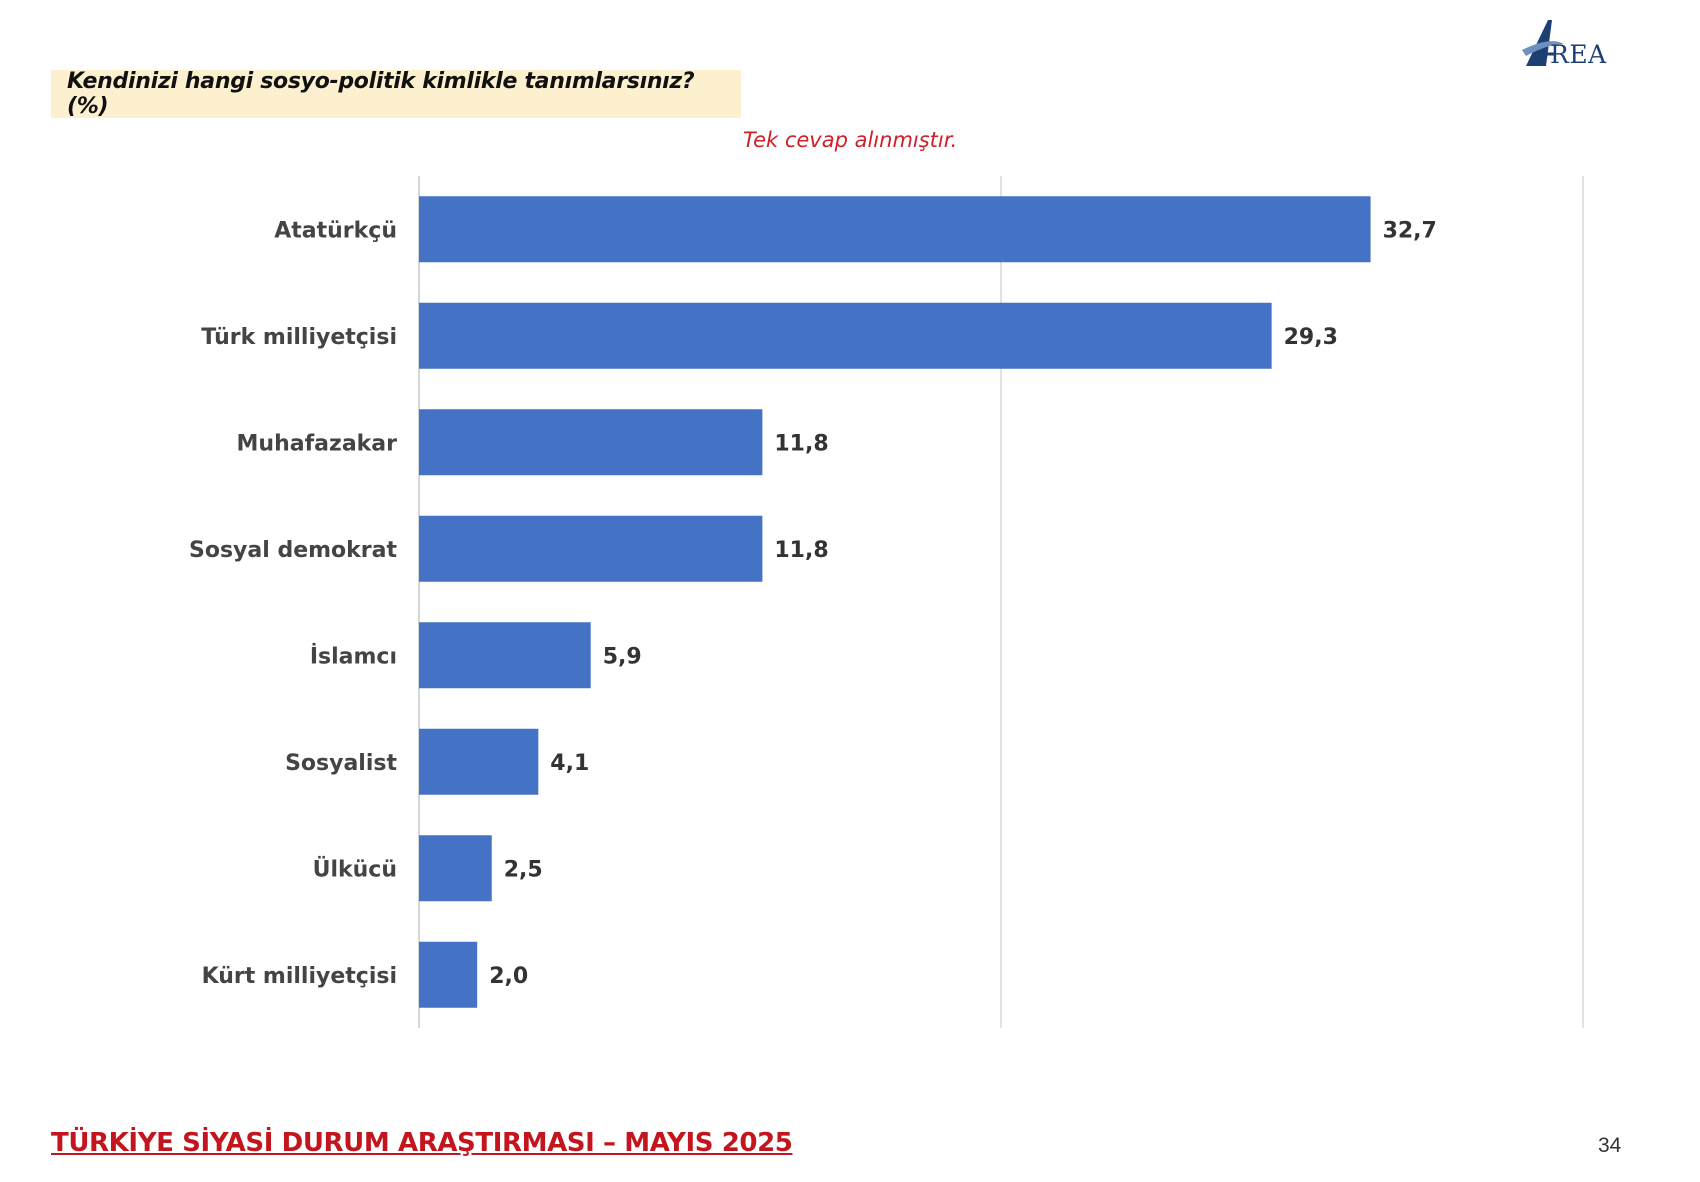 Image resolution: width=1700 pixels, height=1182 pixels. I want to click on data-label: 4,1, so click(569, 763).